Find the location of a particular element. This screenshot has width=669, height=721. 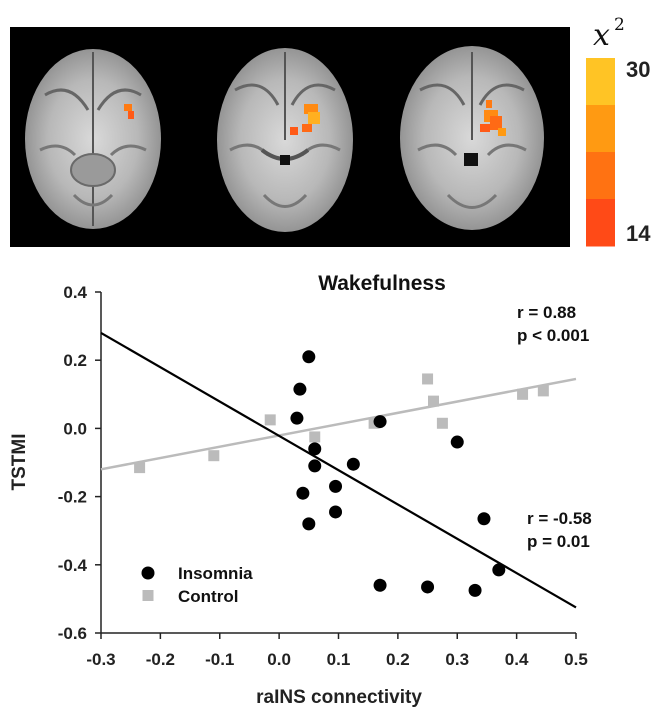

x-tick-label: 0.2 is located at coordinates (398, 659).